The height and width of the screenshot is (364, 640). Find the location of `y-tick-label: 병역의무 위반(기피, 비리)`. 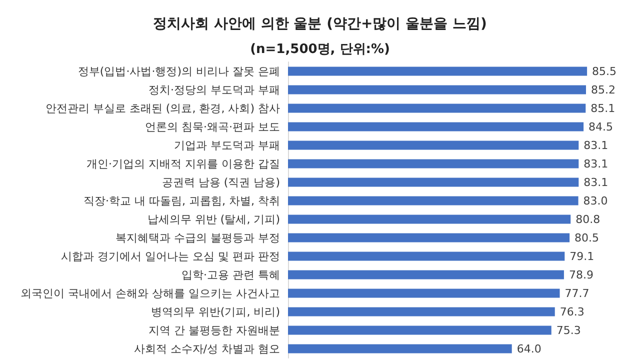

y-tick-label: 병역의무 위반(기피, 비리) is located at coordinates (215, 311).